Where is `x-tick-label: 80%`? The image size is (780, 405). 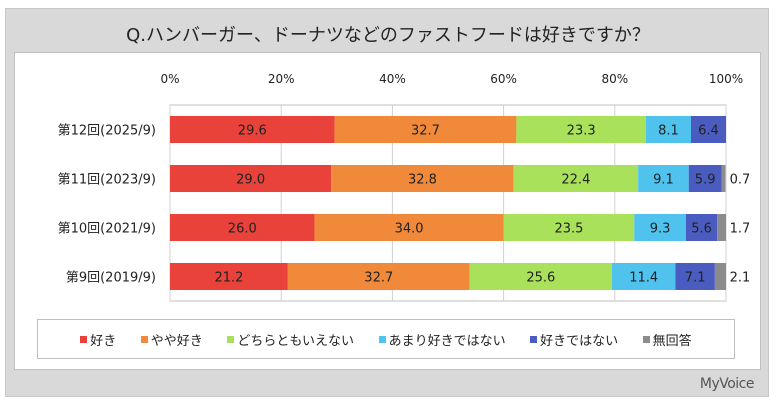 x-tick-label: 80% is located at coordinates (614, 79).